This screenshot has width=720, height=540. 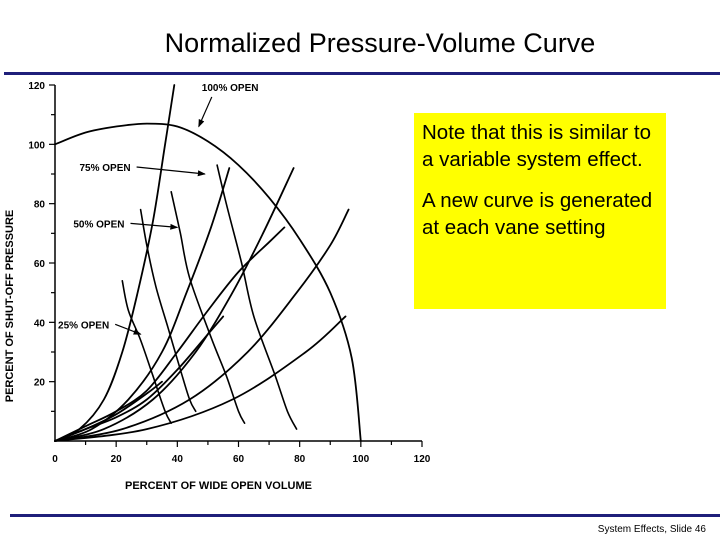 What do you see at coordinates (300, 459) in the screenshot?
I see `x-tick-label: 80` at bounding box center [300, 459].